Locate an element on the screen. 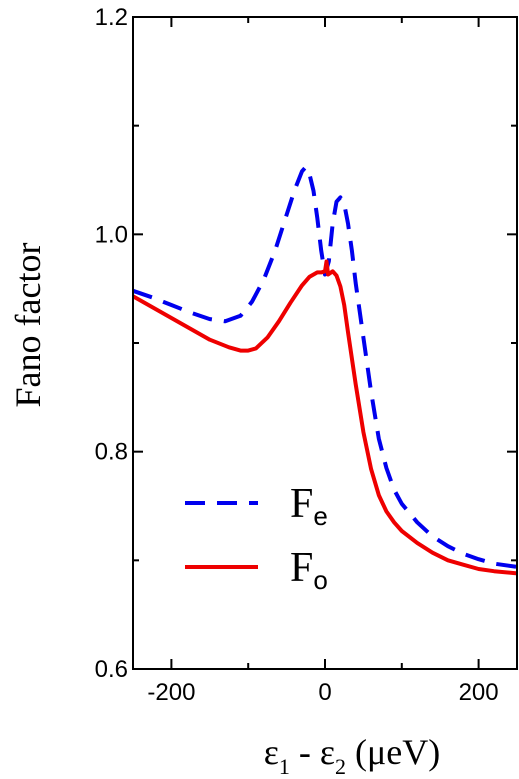 The height and width of the screenshot is (779, 519). legend-label-Fo: Fo is located at coordinates (309, 570).